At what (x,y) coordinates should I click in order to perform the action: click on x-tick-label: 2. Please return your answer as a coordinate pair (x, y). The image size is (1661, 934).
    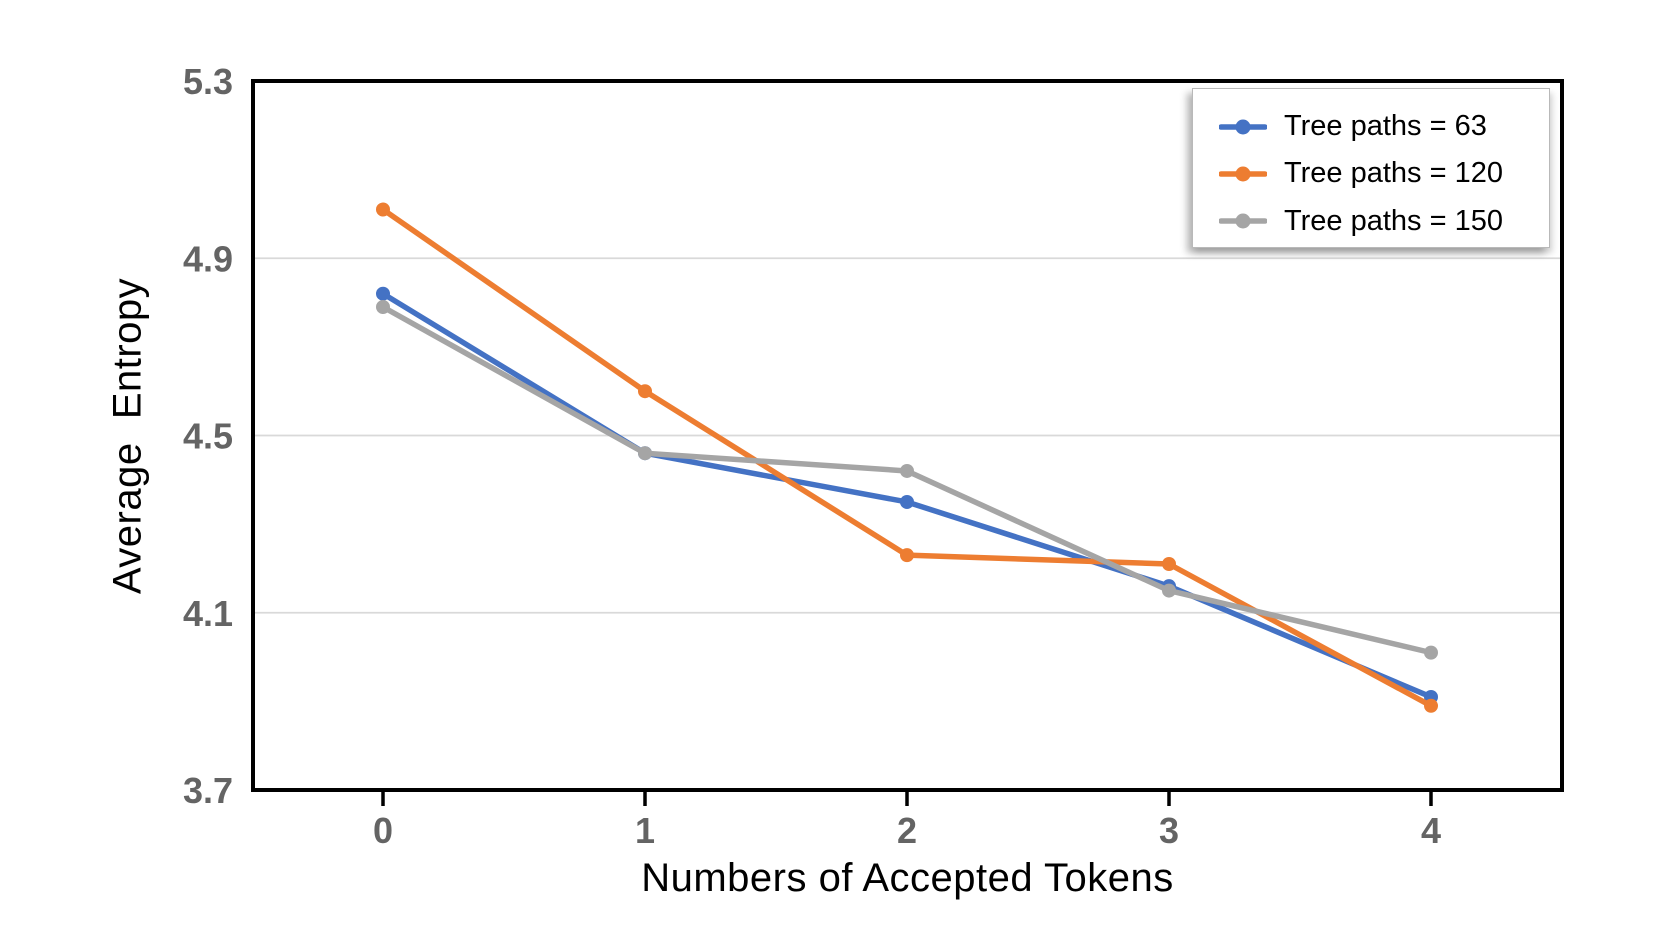
    Looking at the image, I should click on (907, 830).